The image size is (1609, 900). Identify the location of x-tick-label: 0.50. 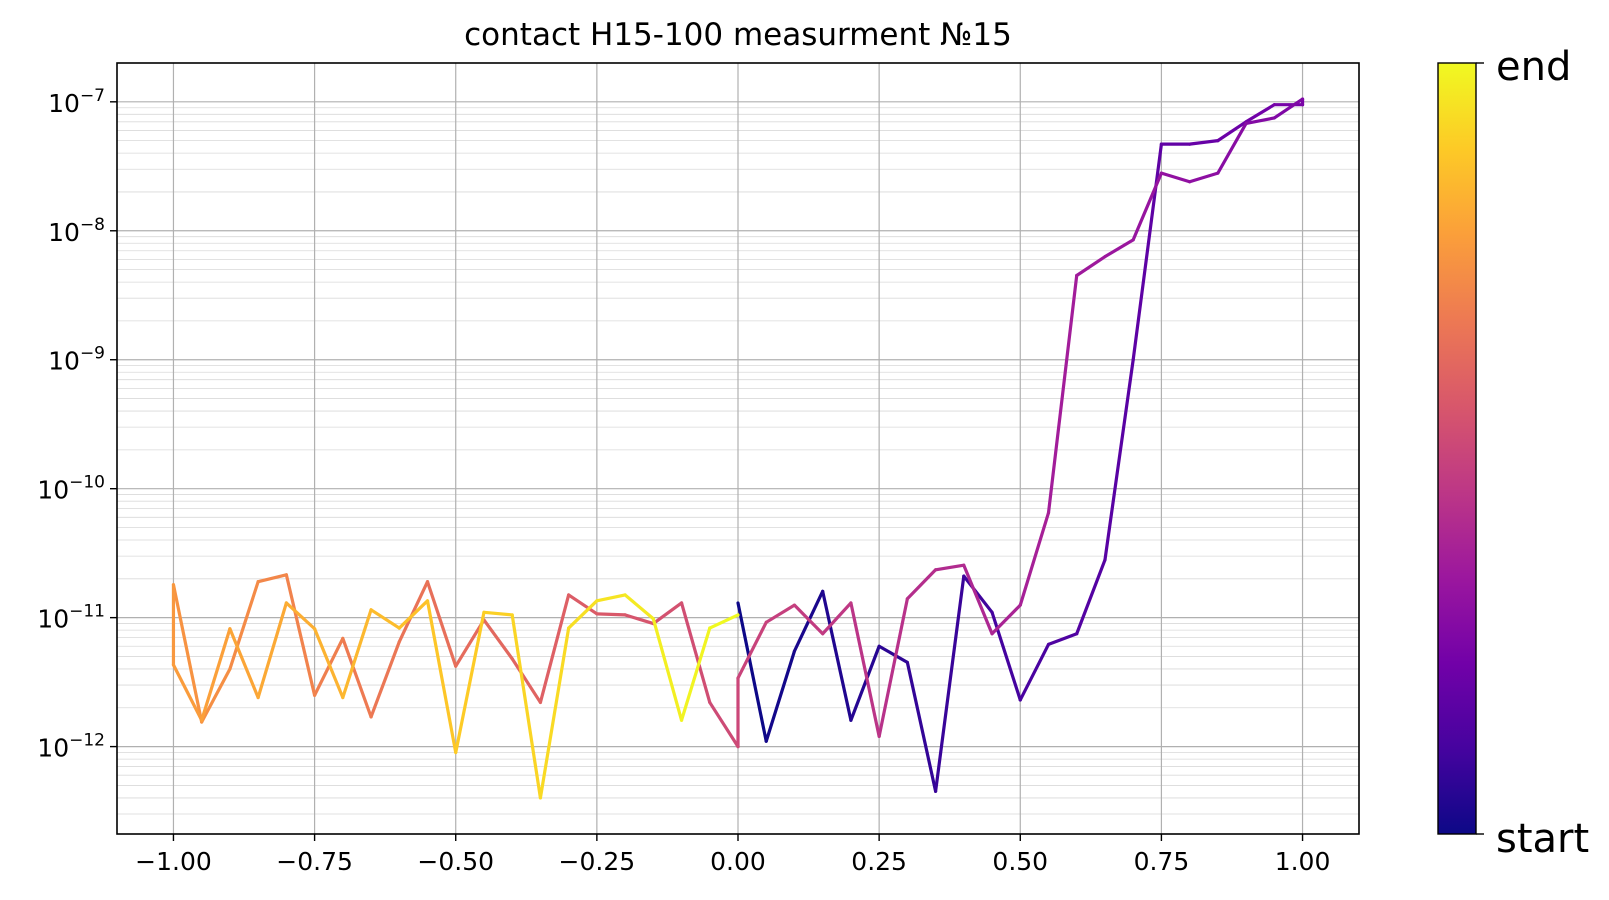
(1020, 861).